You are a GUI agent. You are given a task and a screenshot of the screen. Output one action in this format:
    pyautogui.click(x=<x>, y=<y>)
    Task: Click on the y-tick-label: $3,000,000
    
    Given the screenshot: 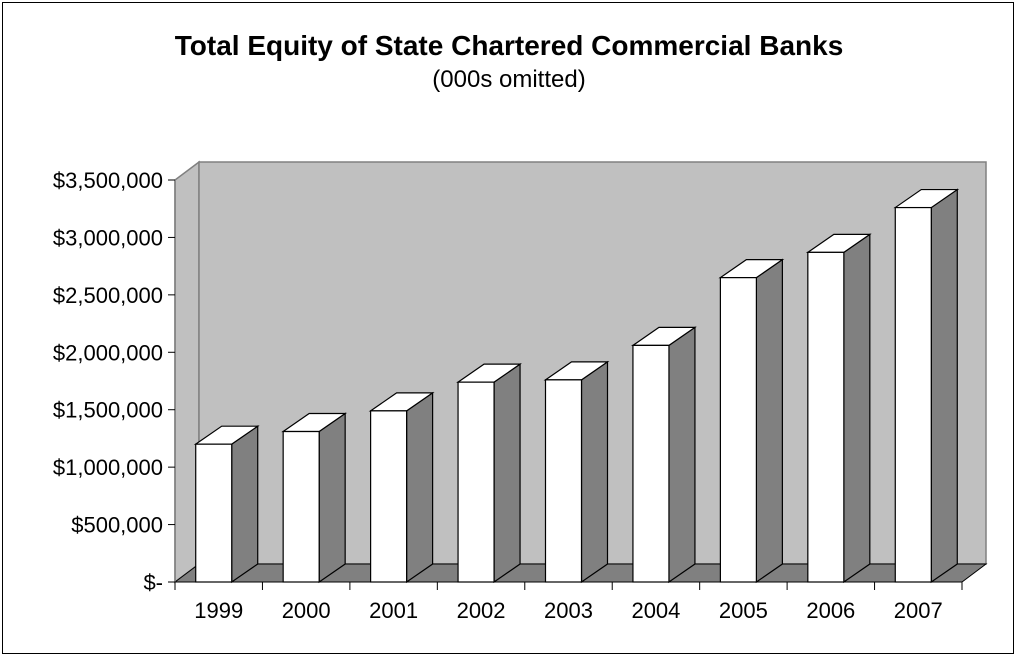 What is the action you would take?
    pyautogui.click(x=108, y=237)
    